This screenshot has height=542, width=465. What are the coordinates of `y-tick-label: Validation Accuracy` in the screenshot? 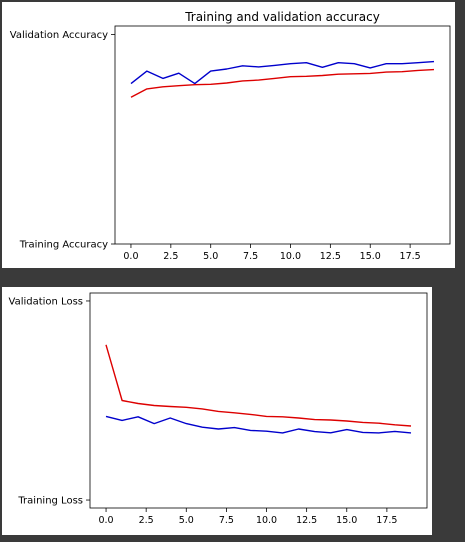 It's located at (59, 35).